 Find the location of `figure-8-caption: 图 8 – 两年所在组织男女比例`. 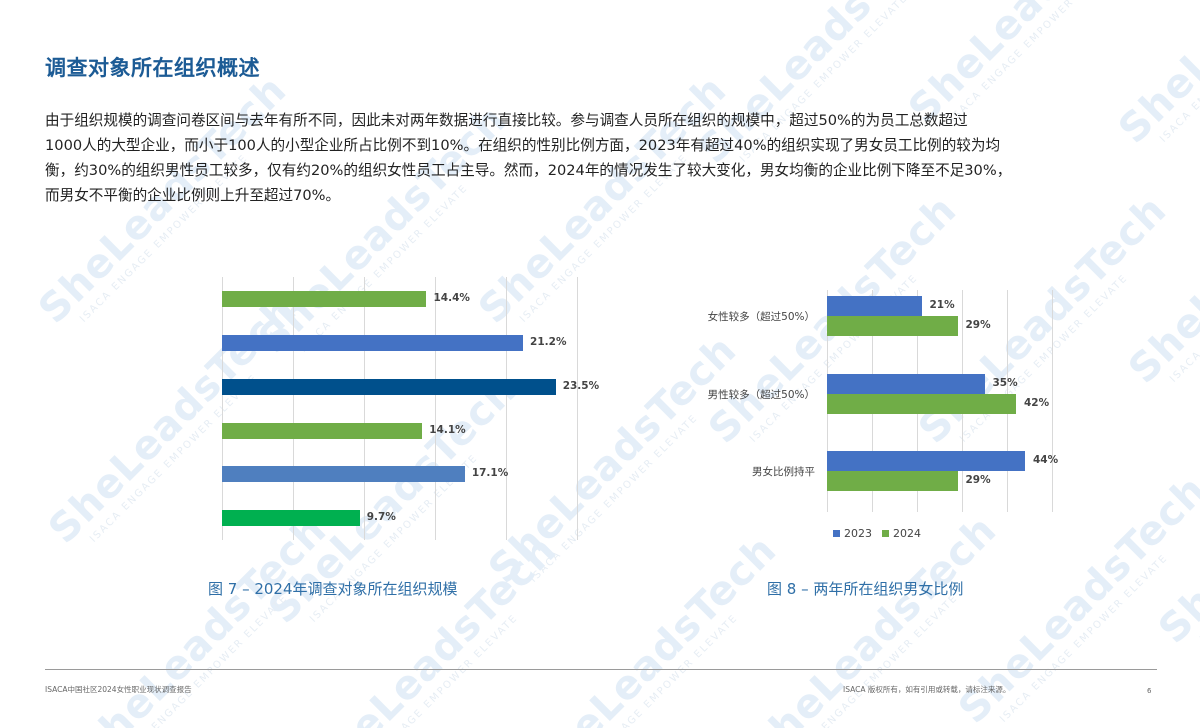

figure-8-caption: 图 8 – 两年所在组织男女比例 is located at coordinates (865, 589).